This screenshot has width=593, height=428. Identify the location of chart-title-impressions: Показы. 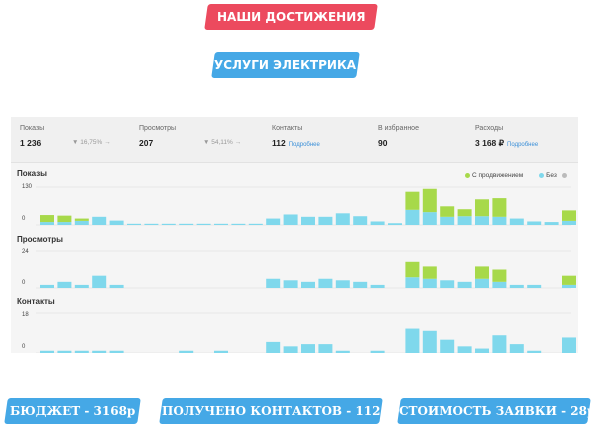
(32, 173).